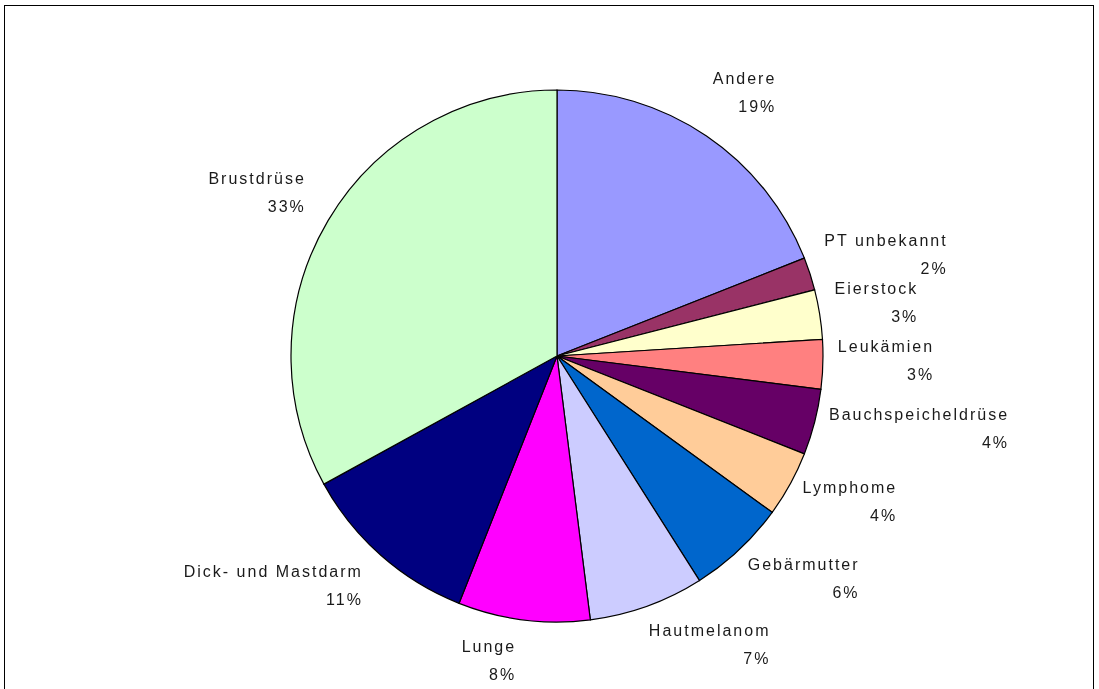 This screenshot has width=1099, height=689. I want to click on slice-label: Brustdrüse, so click(257, 178).